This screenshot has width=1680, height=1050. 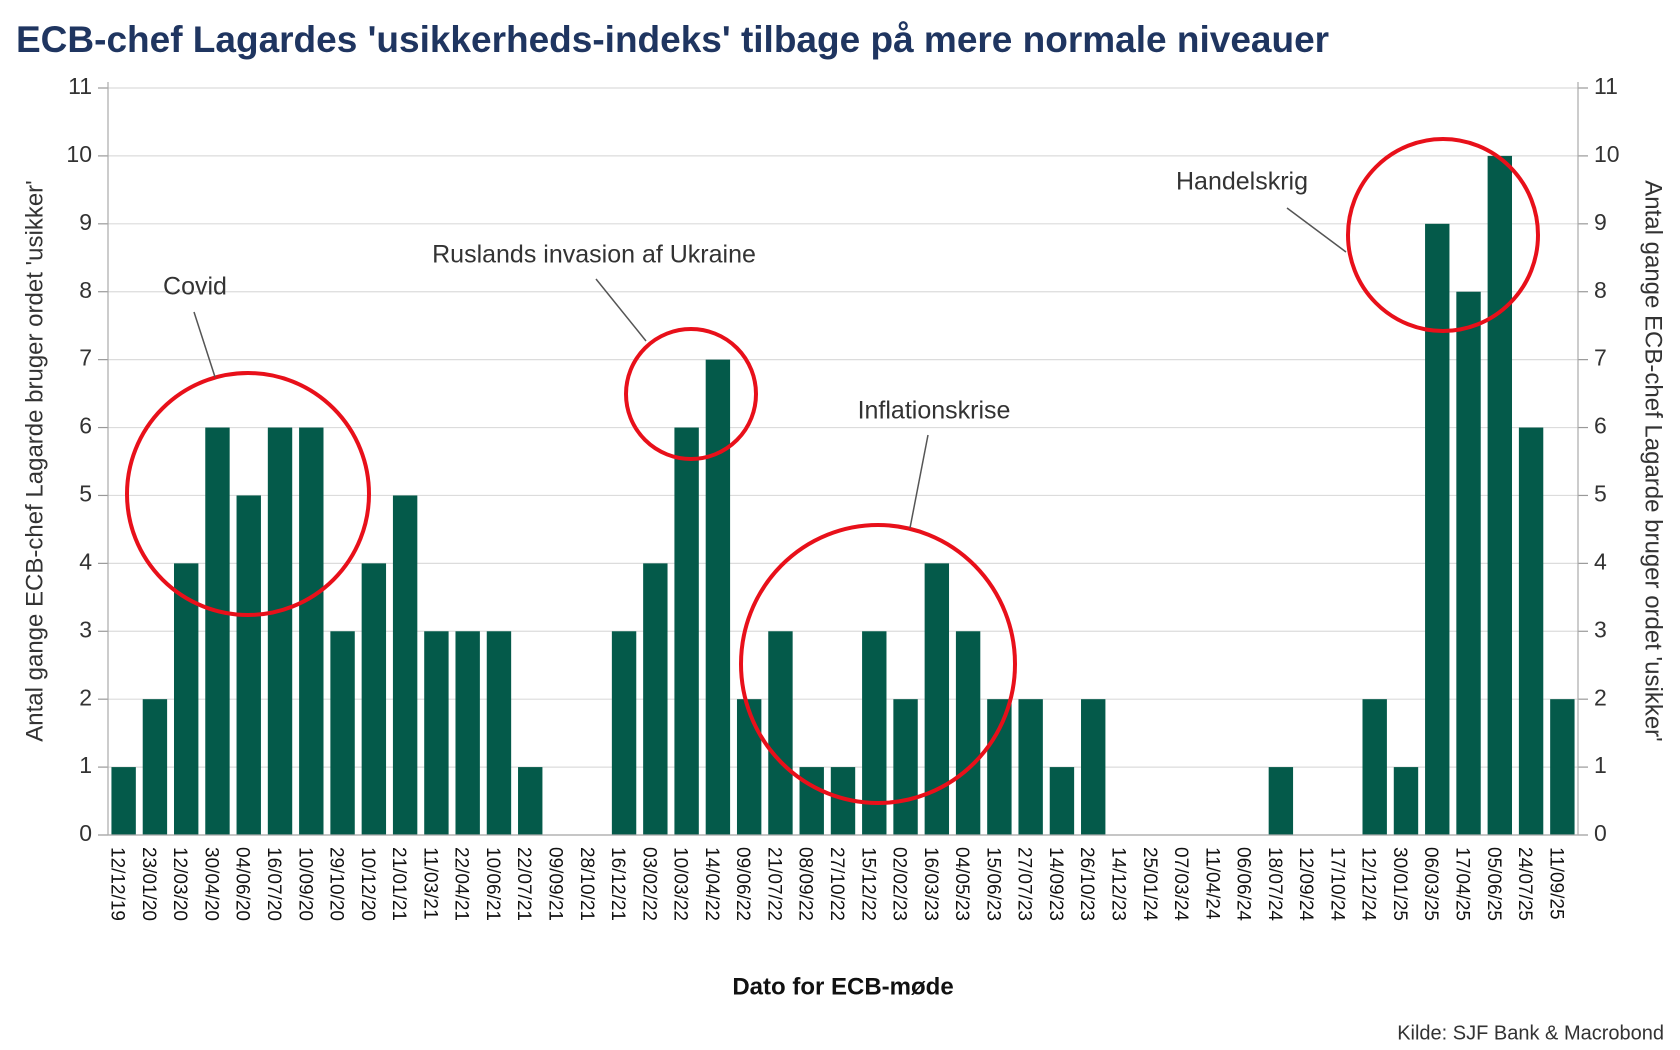 What do you see at coordinates (773, 884) in the screenshot?
I see `x-tick-label: 21/07/22` at bounding box center [773, 884].